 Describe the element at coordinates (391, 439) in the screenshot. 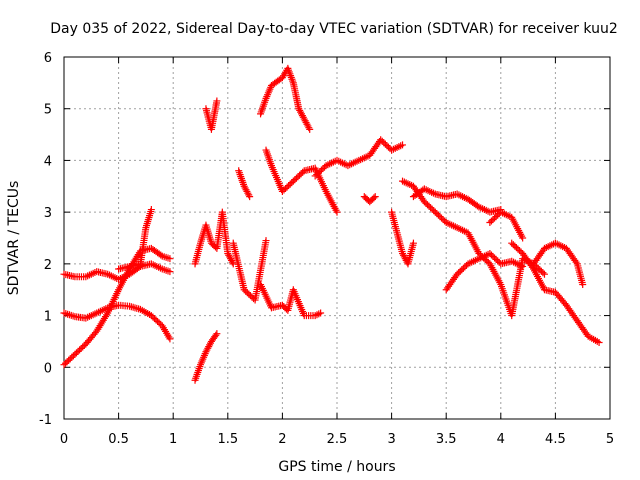

I see `x-tick-label: 3` at that location.